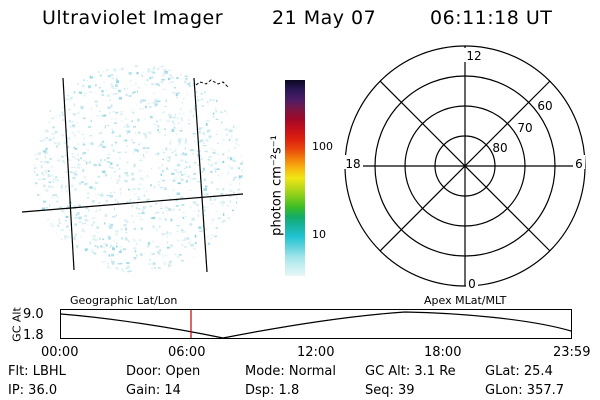 This screenshot has width=600, height=400. I want to click on altitude-curve, so click(316, 325).